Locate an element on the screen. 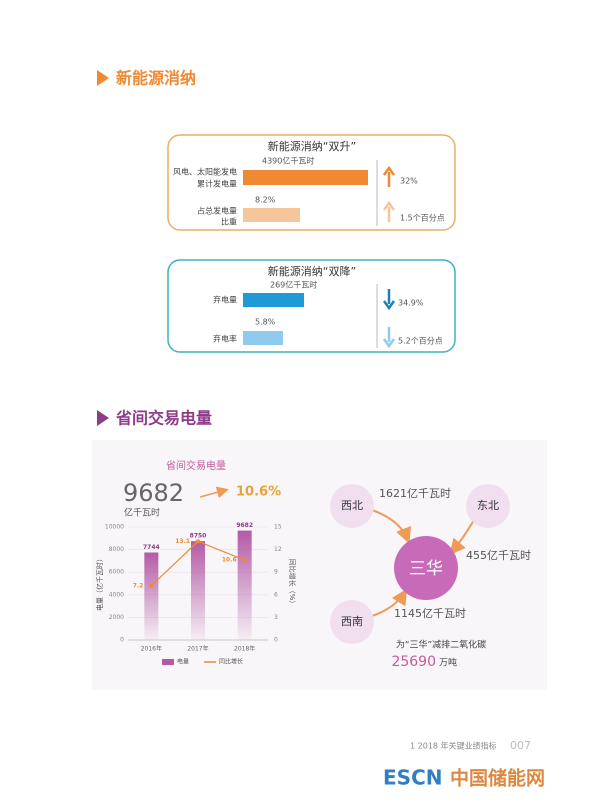 The image size is (589, 804). y-tick-label: 8000 is located at coordinates (116, 549).